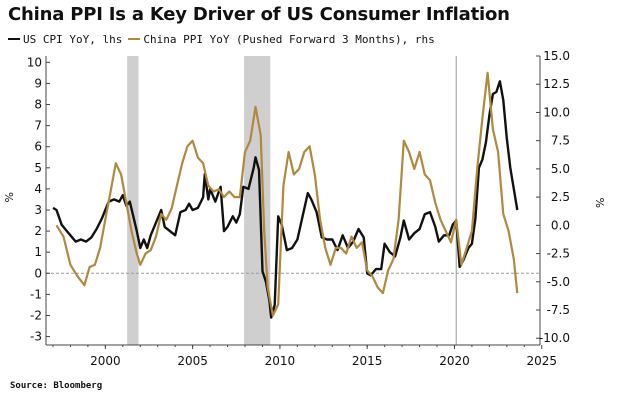 The image size is (620, 409). I want to click on left-tick-label: 7, so click(38, 126).